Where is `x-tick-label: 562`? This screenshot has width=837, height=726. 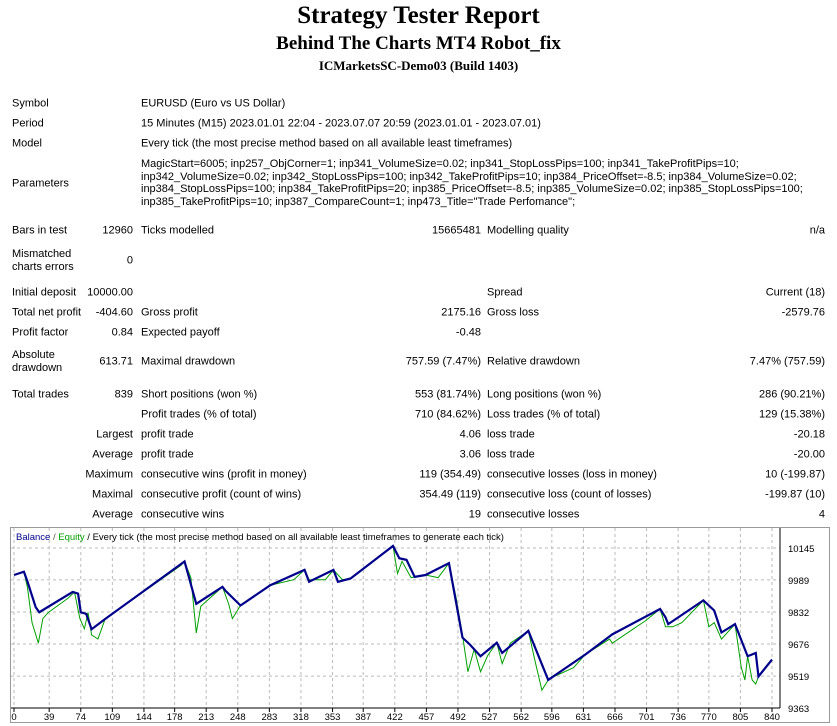 x-tick-label: 562 is located at coordinates (521, 717).